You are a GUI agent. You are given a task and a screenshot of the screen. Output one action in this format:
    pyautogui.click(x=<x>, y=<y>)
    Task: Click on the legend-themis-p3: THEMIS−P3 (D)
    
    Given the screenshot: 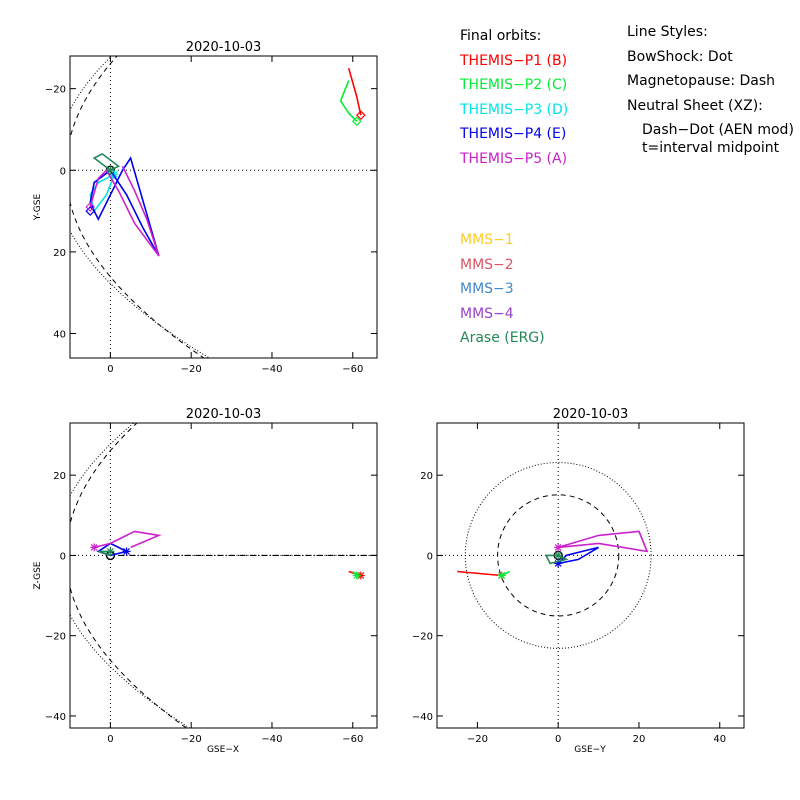 What is the action you would take?
    pyautogui.click(x=514, y=109)
    